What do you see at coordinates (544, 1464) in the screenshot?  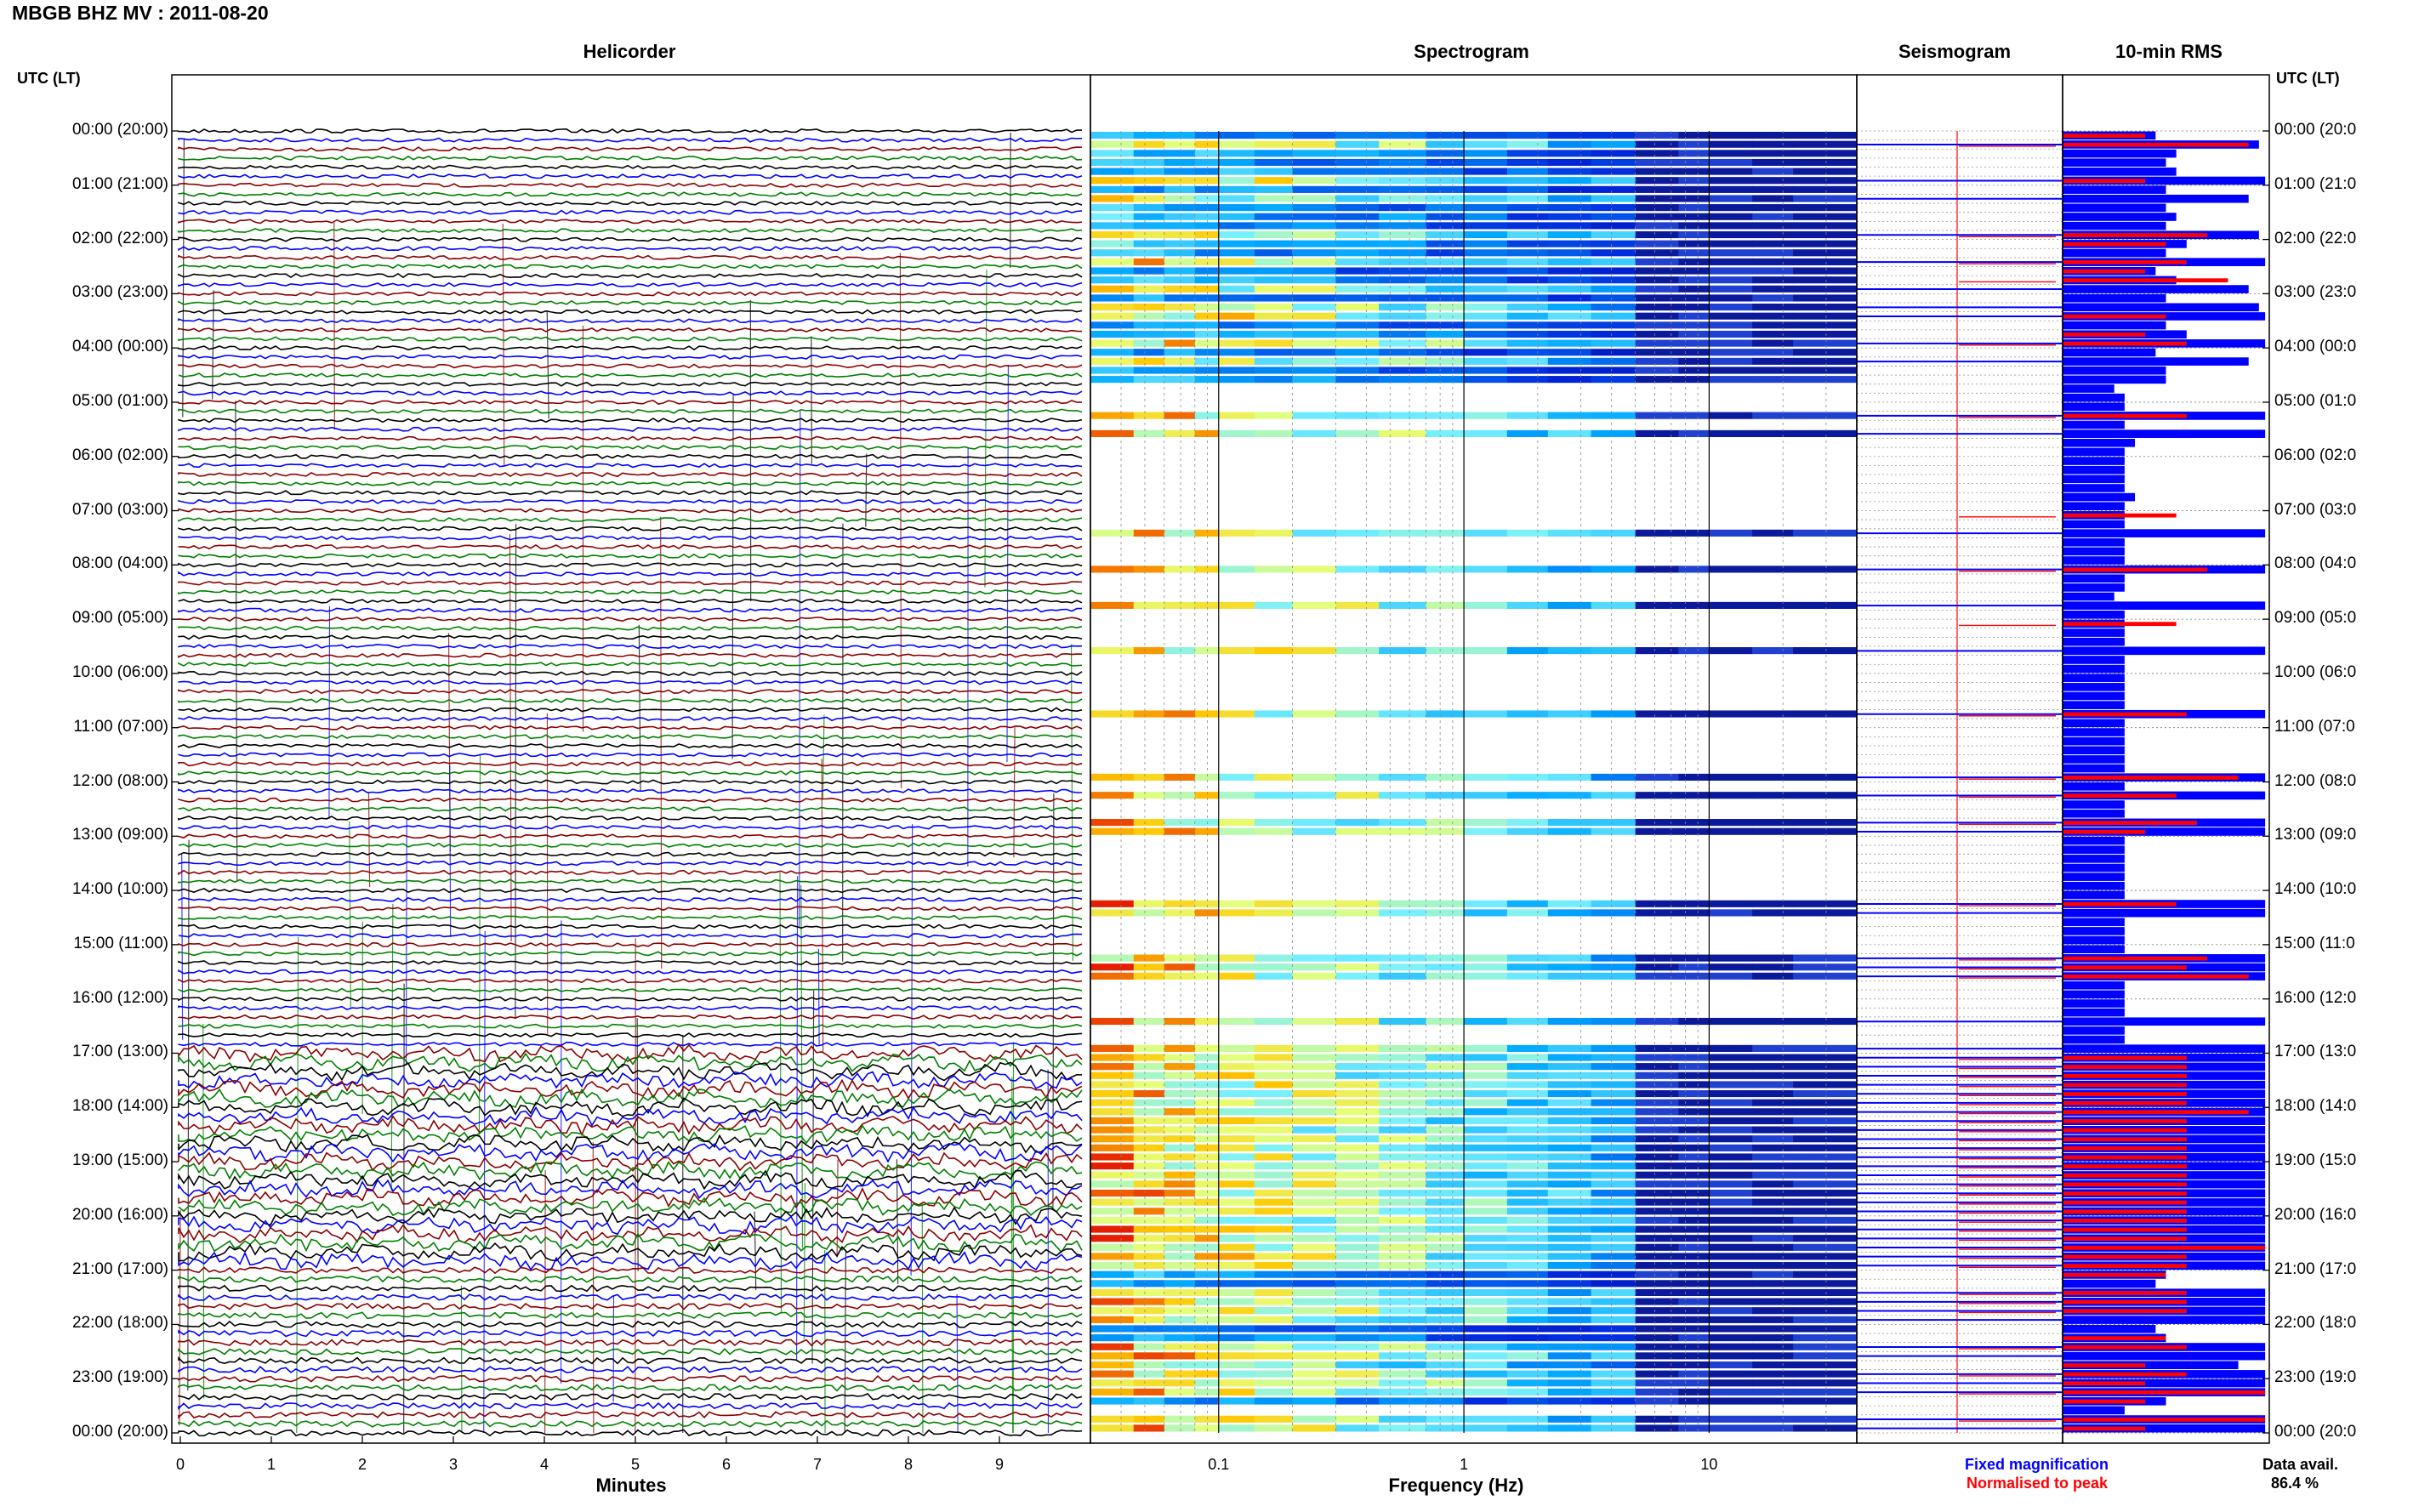 I see `minute-tick: 4` at bounding box center [544, 1464].